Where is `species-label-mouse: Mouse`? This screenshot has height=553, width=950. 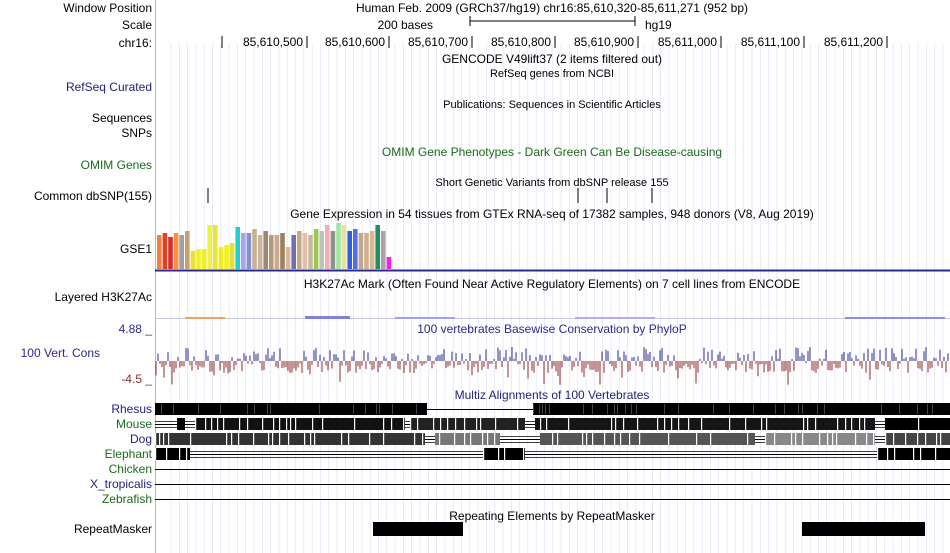 species-label-mouse: Mouse is located at coordinates (133, 424).